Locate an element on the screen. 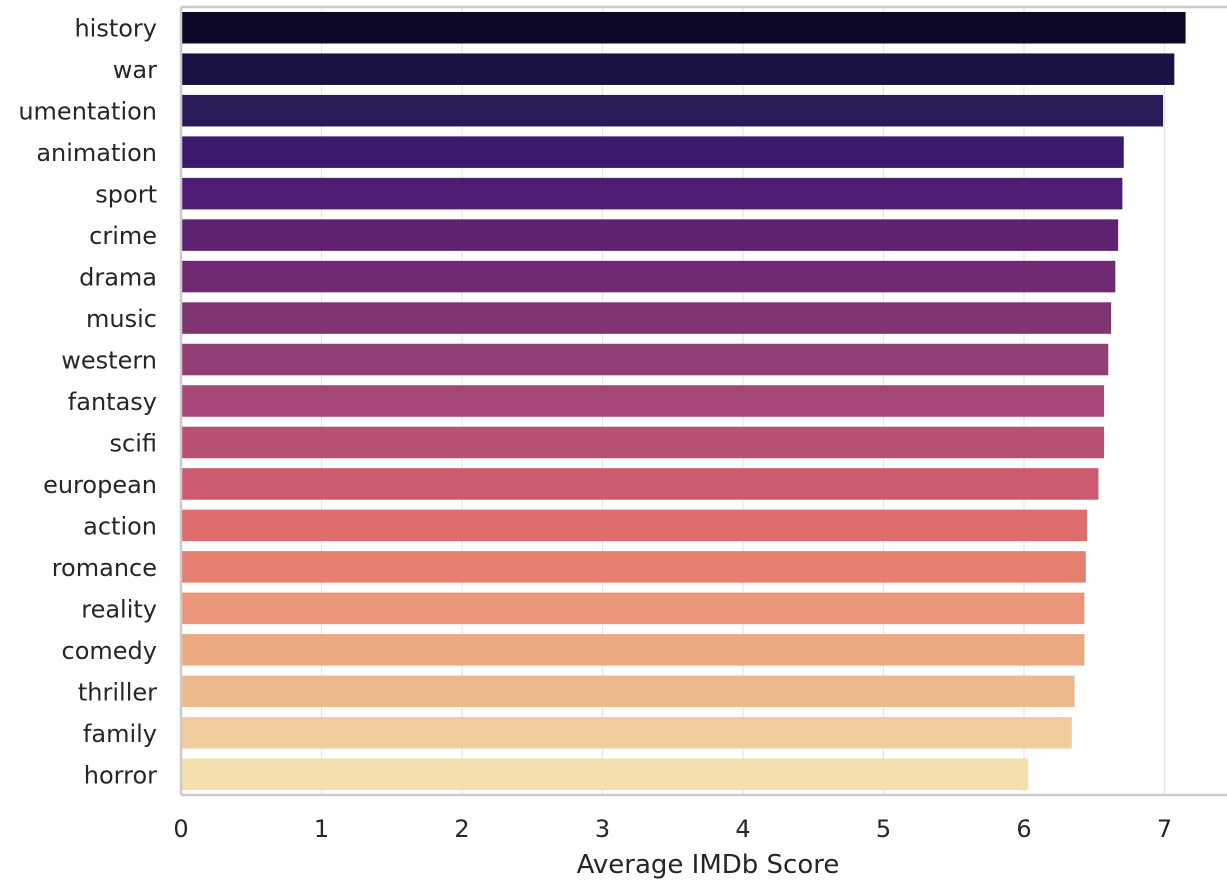  category-label: family is located at coordinates (120, 734).